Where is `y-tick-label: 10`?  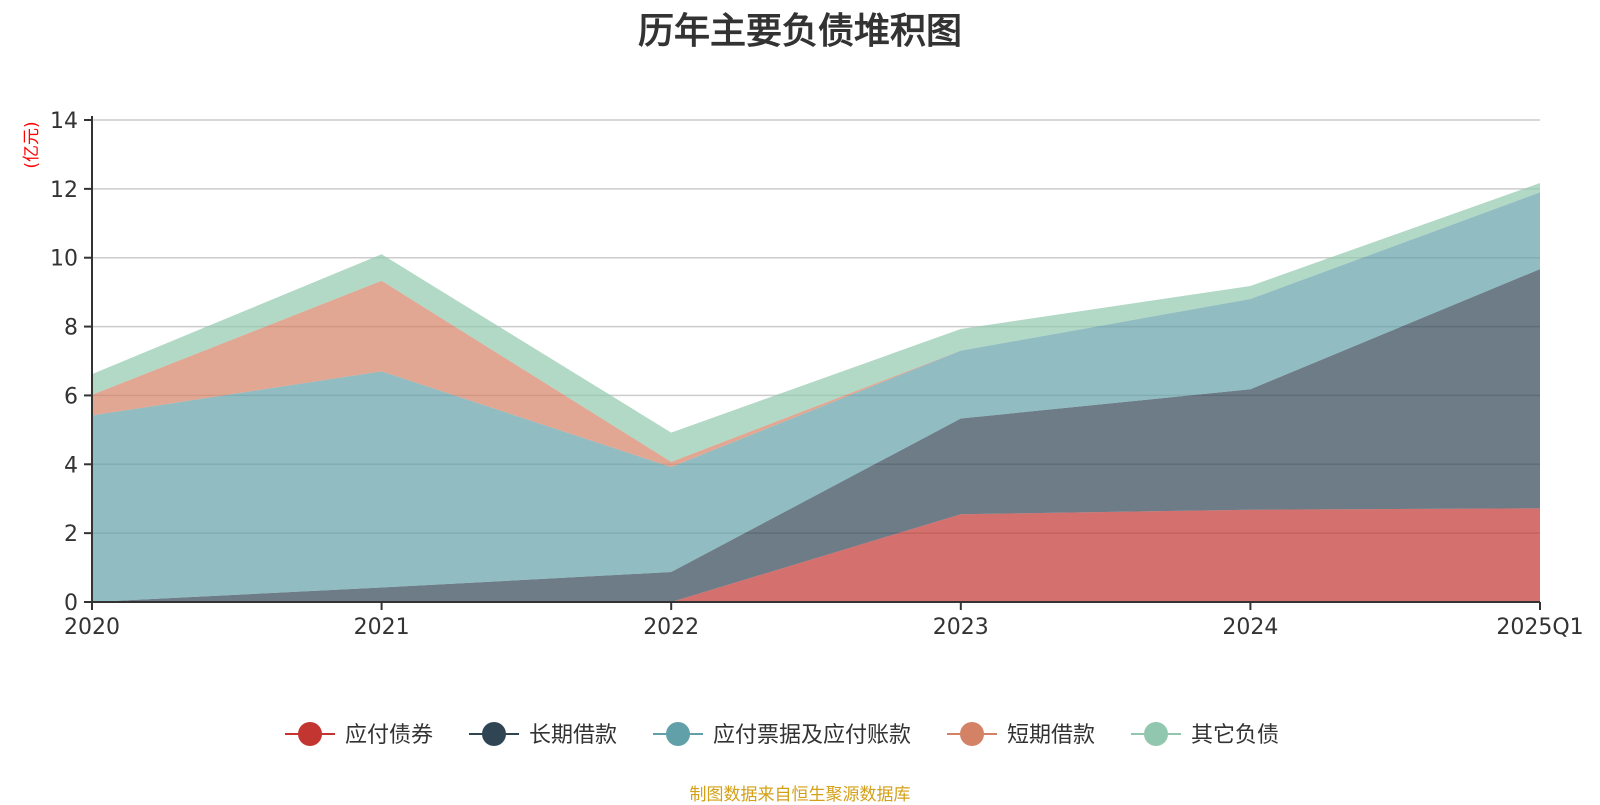
y-tick-label: 10 is located at coordinates (64, 259).